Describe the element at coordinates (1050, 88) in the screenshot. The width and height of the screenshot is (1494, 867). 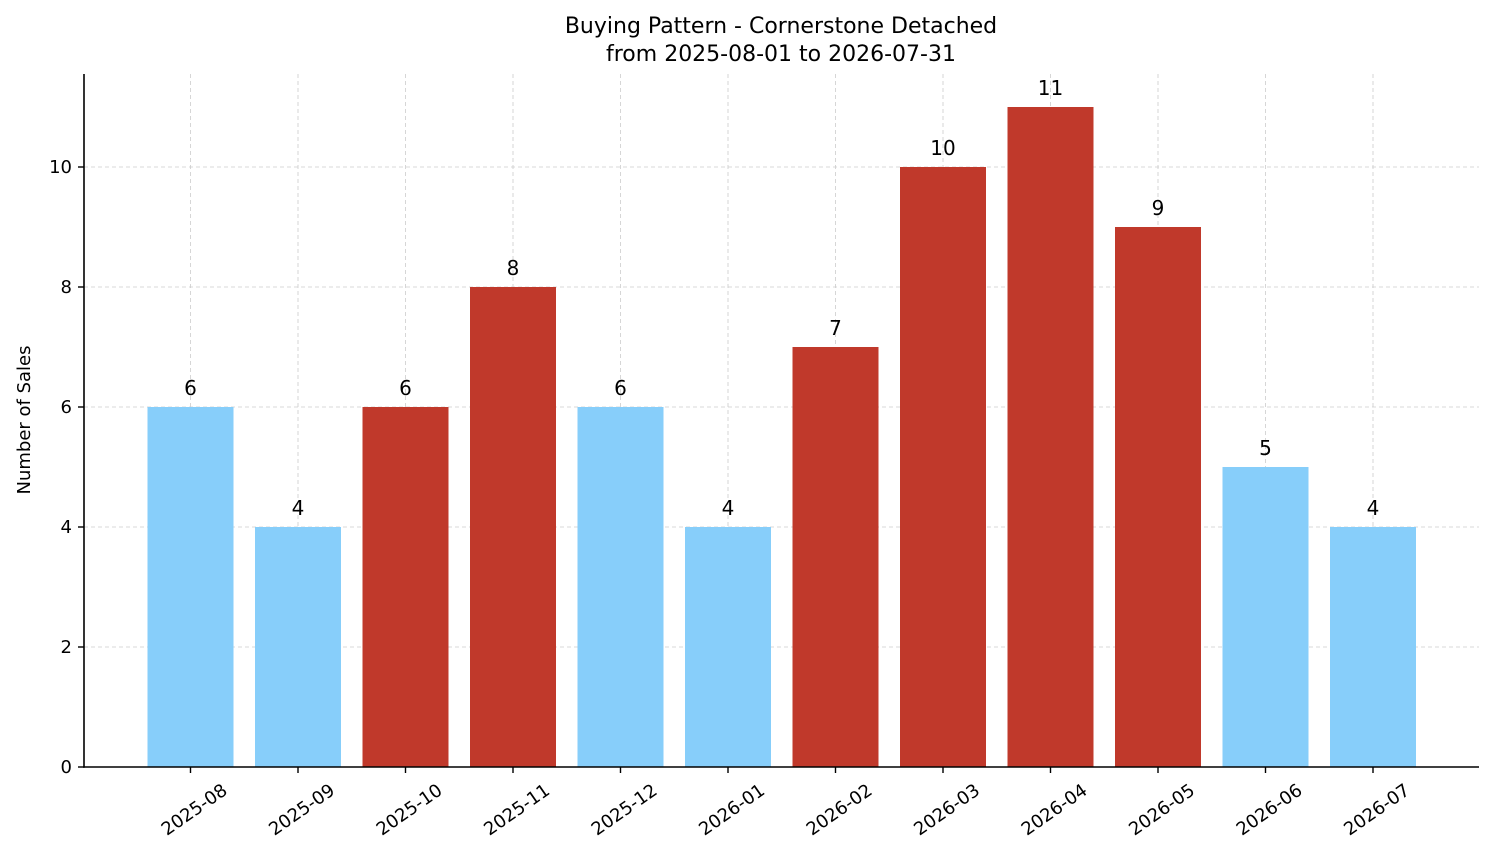
I see `data-label-2026-04: 11` at that location.